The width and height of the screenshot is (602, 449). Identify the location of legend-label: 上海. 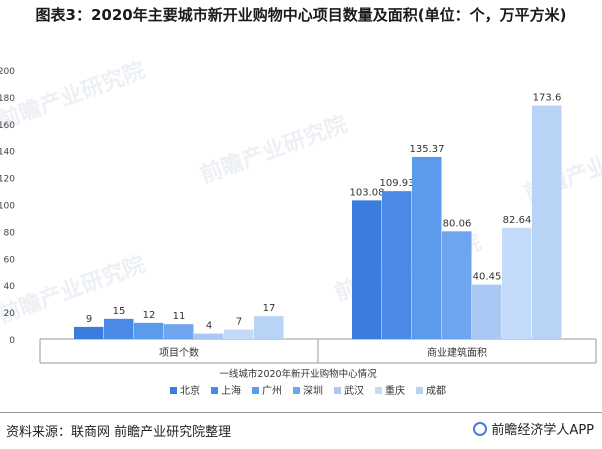
(231, 390).